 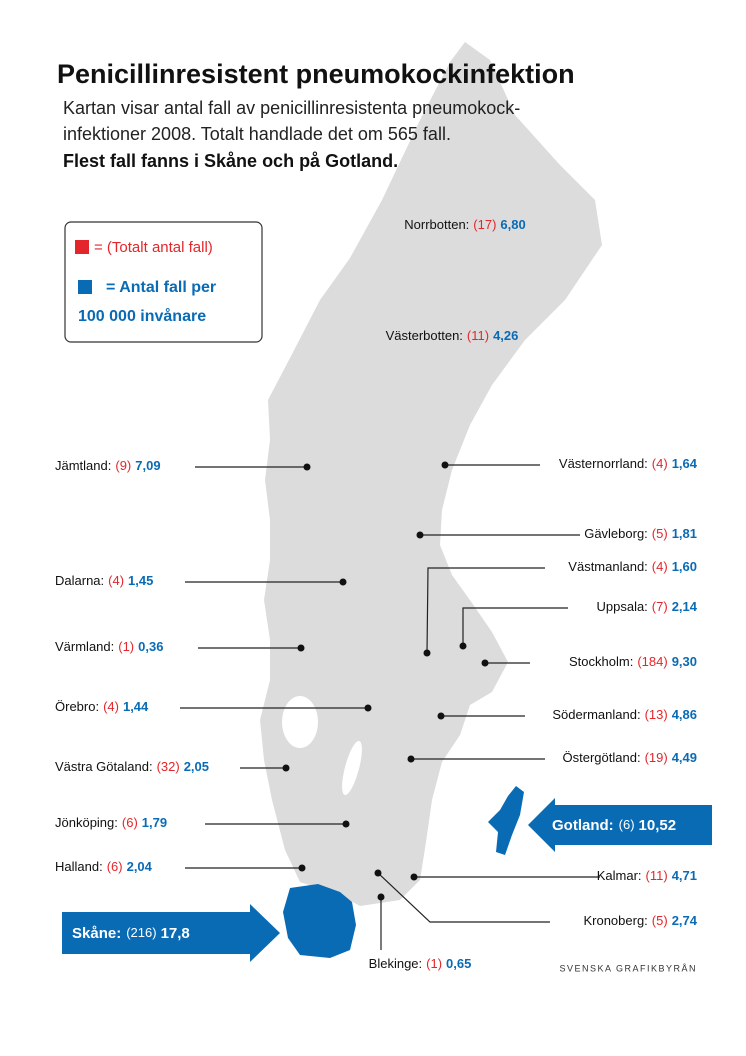 What do you see at coordinates (684, 533) in the screenshot?
I see `region-rate: 1,81` at bounding box center [684, 533].